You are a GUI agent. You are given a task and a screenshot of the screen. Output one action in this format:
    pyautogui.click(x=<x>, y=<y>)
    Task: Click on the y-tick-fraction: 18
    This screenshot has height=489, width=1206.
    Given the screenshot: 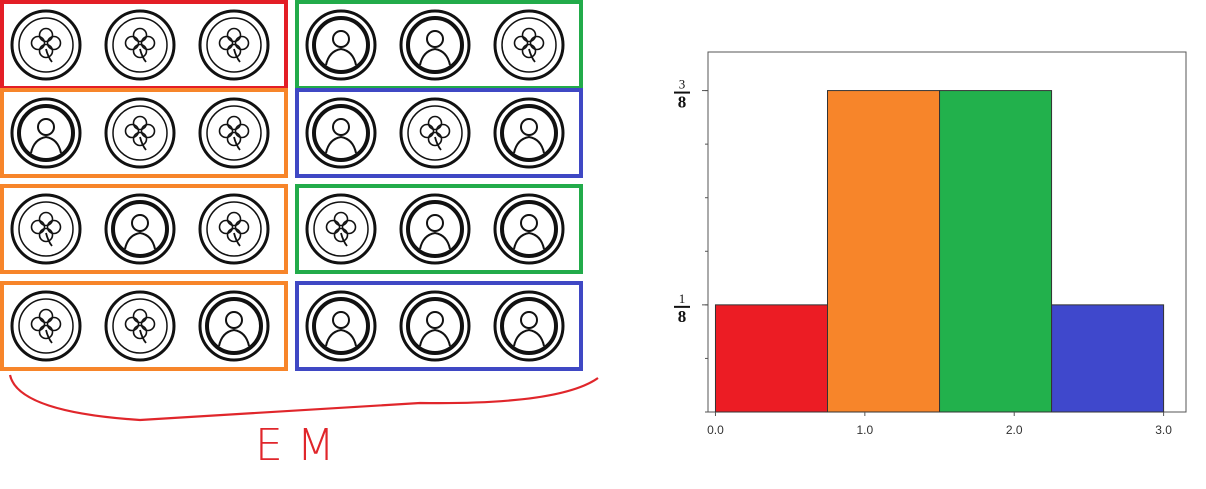 What is the action you would take?
    pyautogui.click(x=682, y=308)
    